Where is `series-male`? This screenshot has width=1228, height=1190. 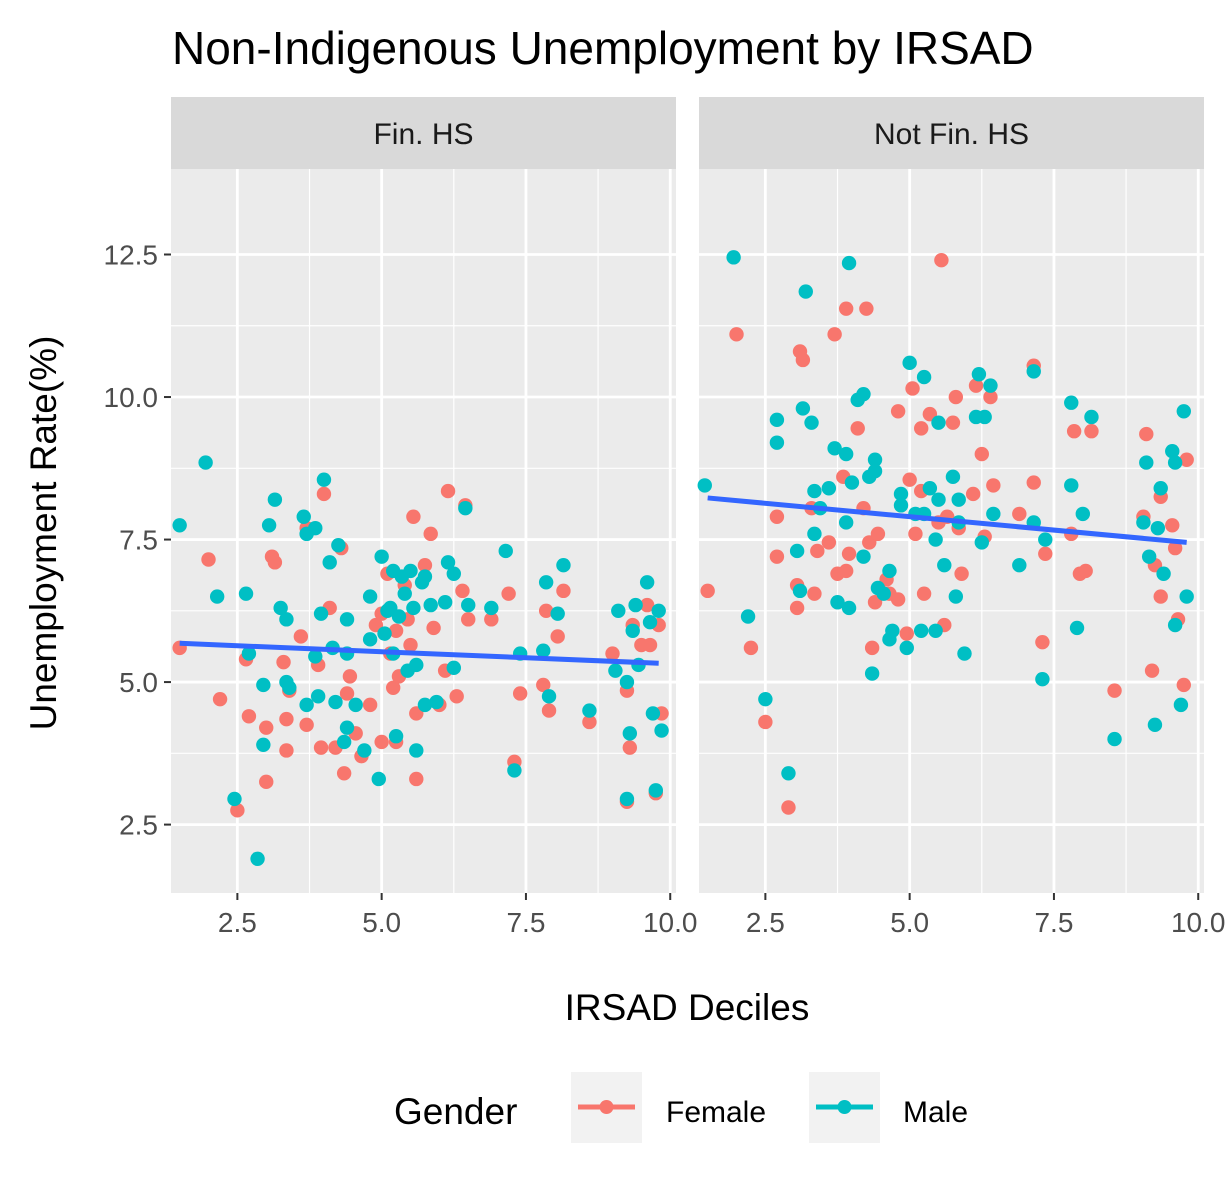 series-male is located at coordinates (420, 660).